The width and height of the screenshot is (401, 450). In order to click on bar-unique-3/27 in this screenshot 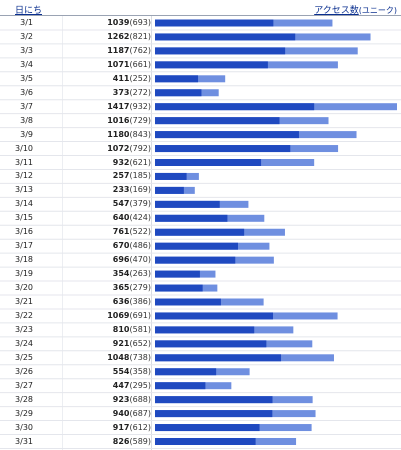, I will do `click(180, 386)`.